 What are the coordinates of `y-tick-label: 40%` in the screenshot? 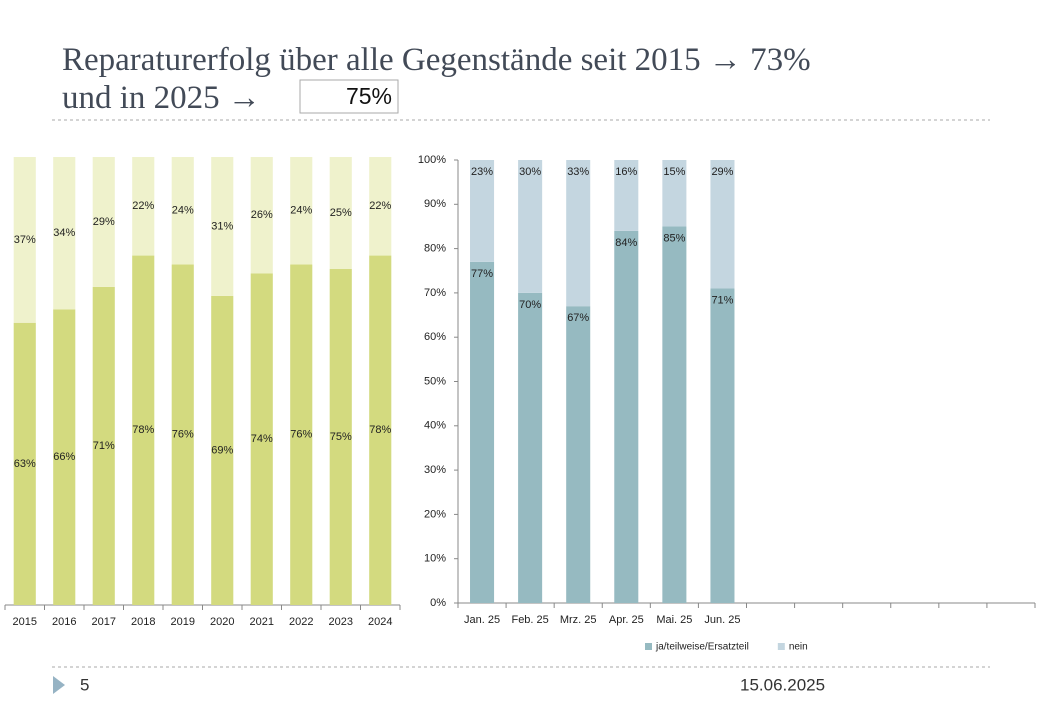 It's located at (435, 426).